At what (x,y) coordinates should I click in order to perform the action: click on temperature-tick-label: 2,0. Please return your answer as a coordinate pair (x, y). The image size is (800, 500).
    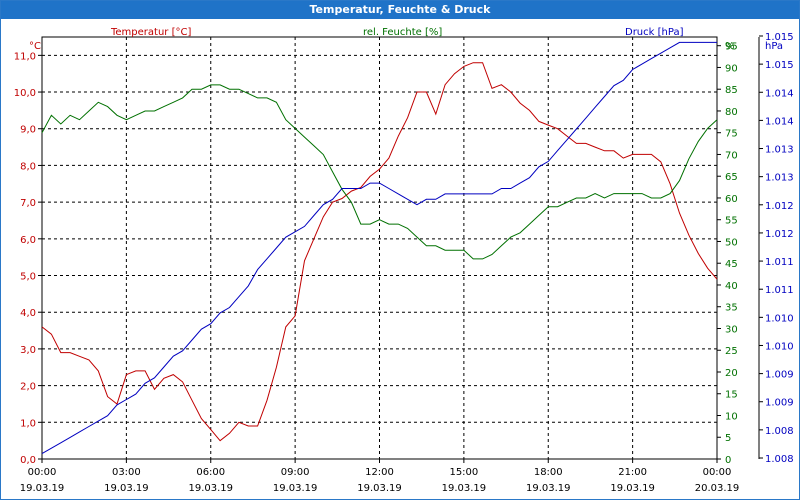
    Looking at the image, I should click on (28, 387).